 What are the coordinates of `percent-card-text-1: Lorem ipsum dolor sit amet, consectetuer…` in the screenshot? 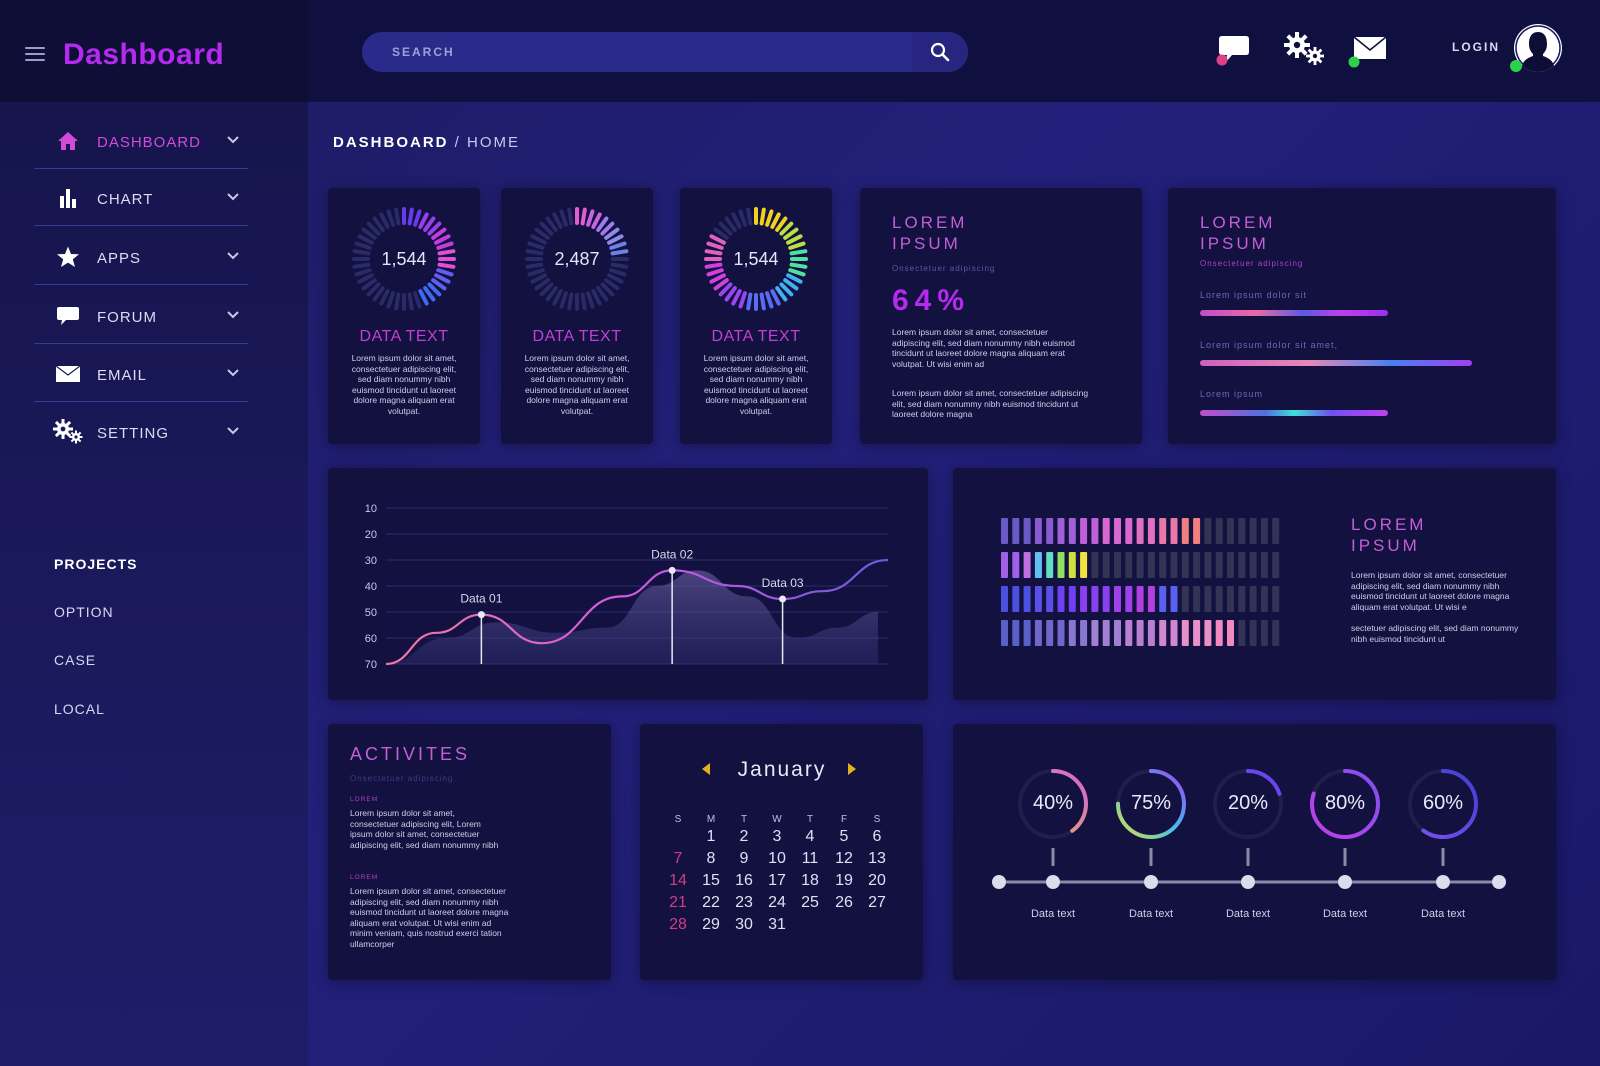 It's located at (983, 348).